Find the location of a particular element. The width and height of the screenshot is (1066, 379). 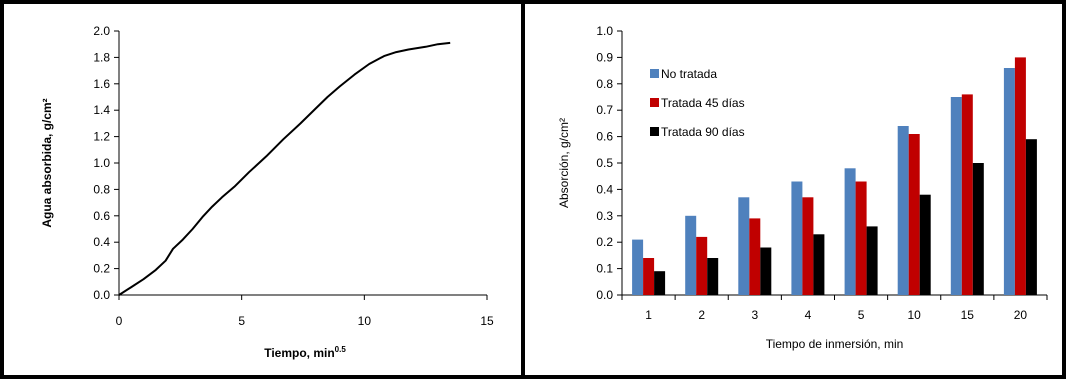

y-tick-label: 1.4 is located at coordinates (101, 110).